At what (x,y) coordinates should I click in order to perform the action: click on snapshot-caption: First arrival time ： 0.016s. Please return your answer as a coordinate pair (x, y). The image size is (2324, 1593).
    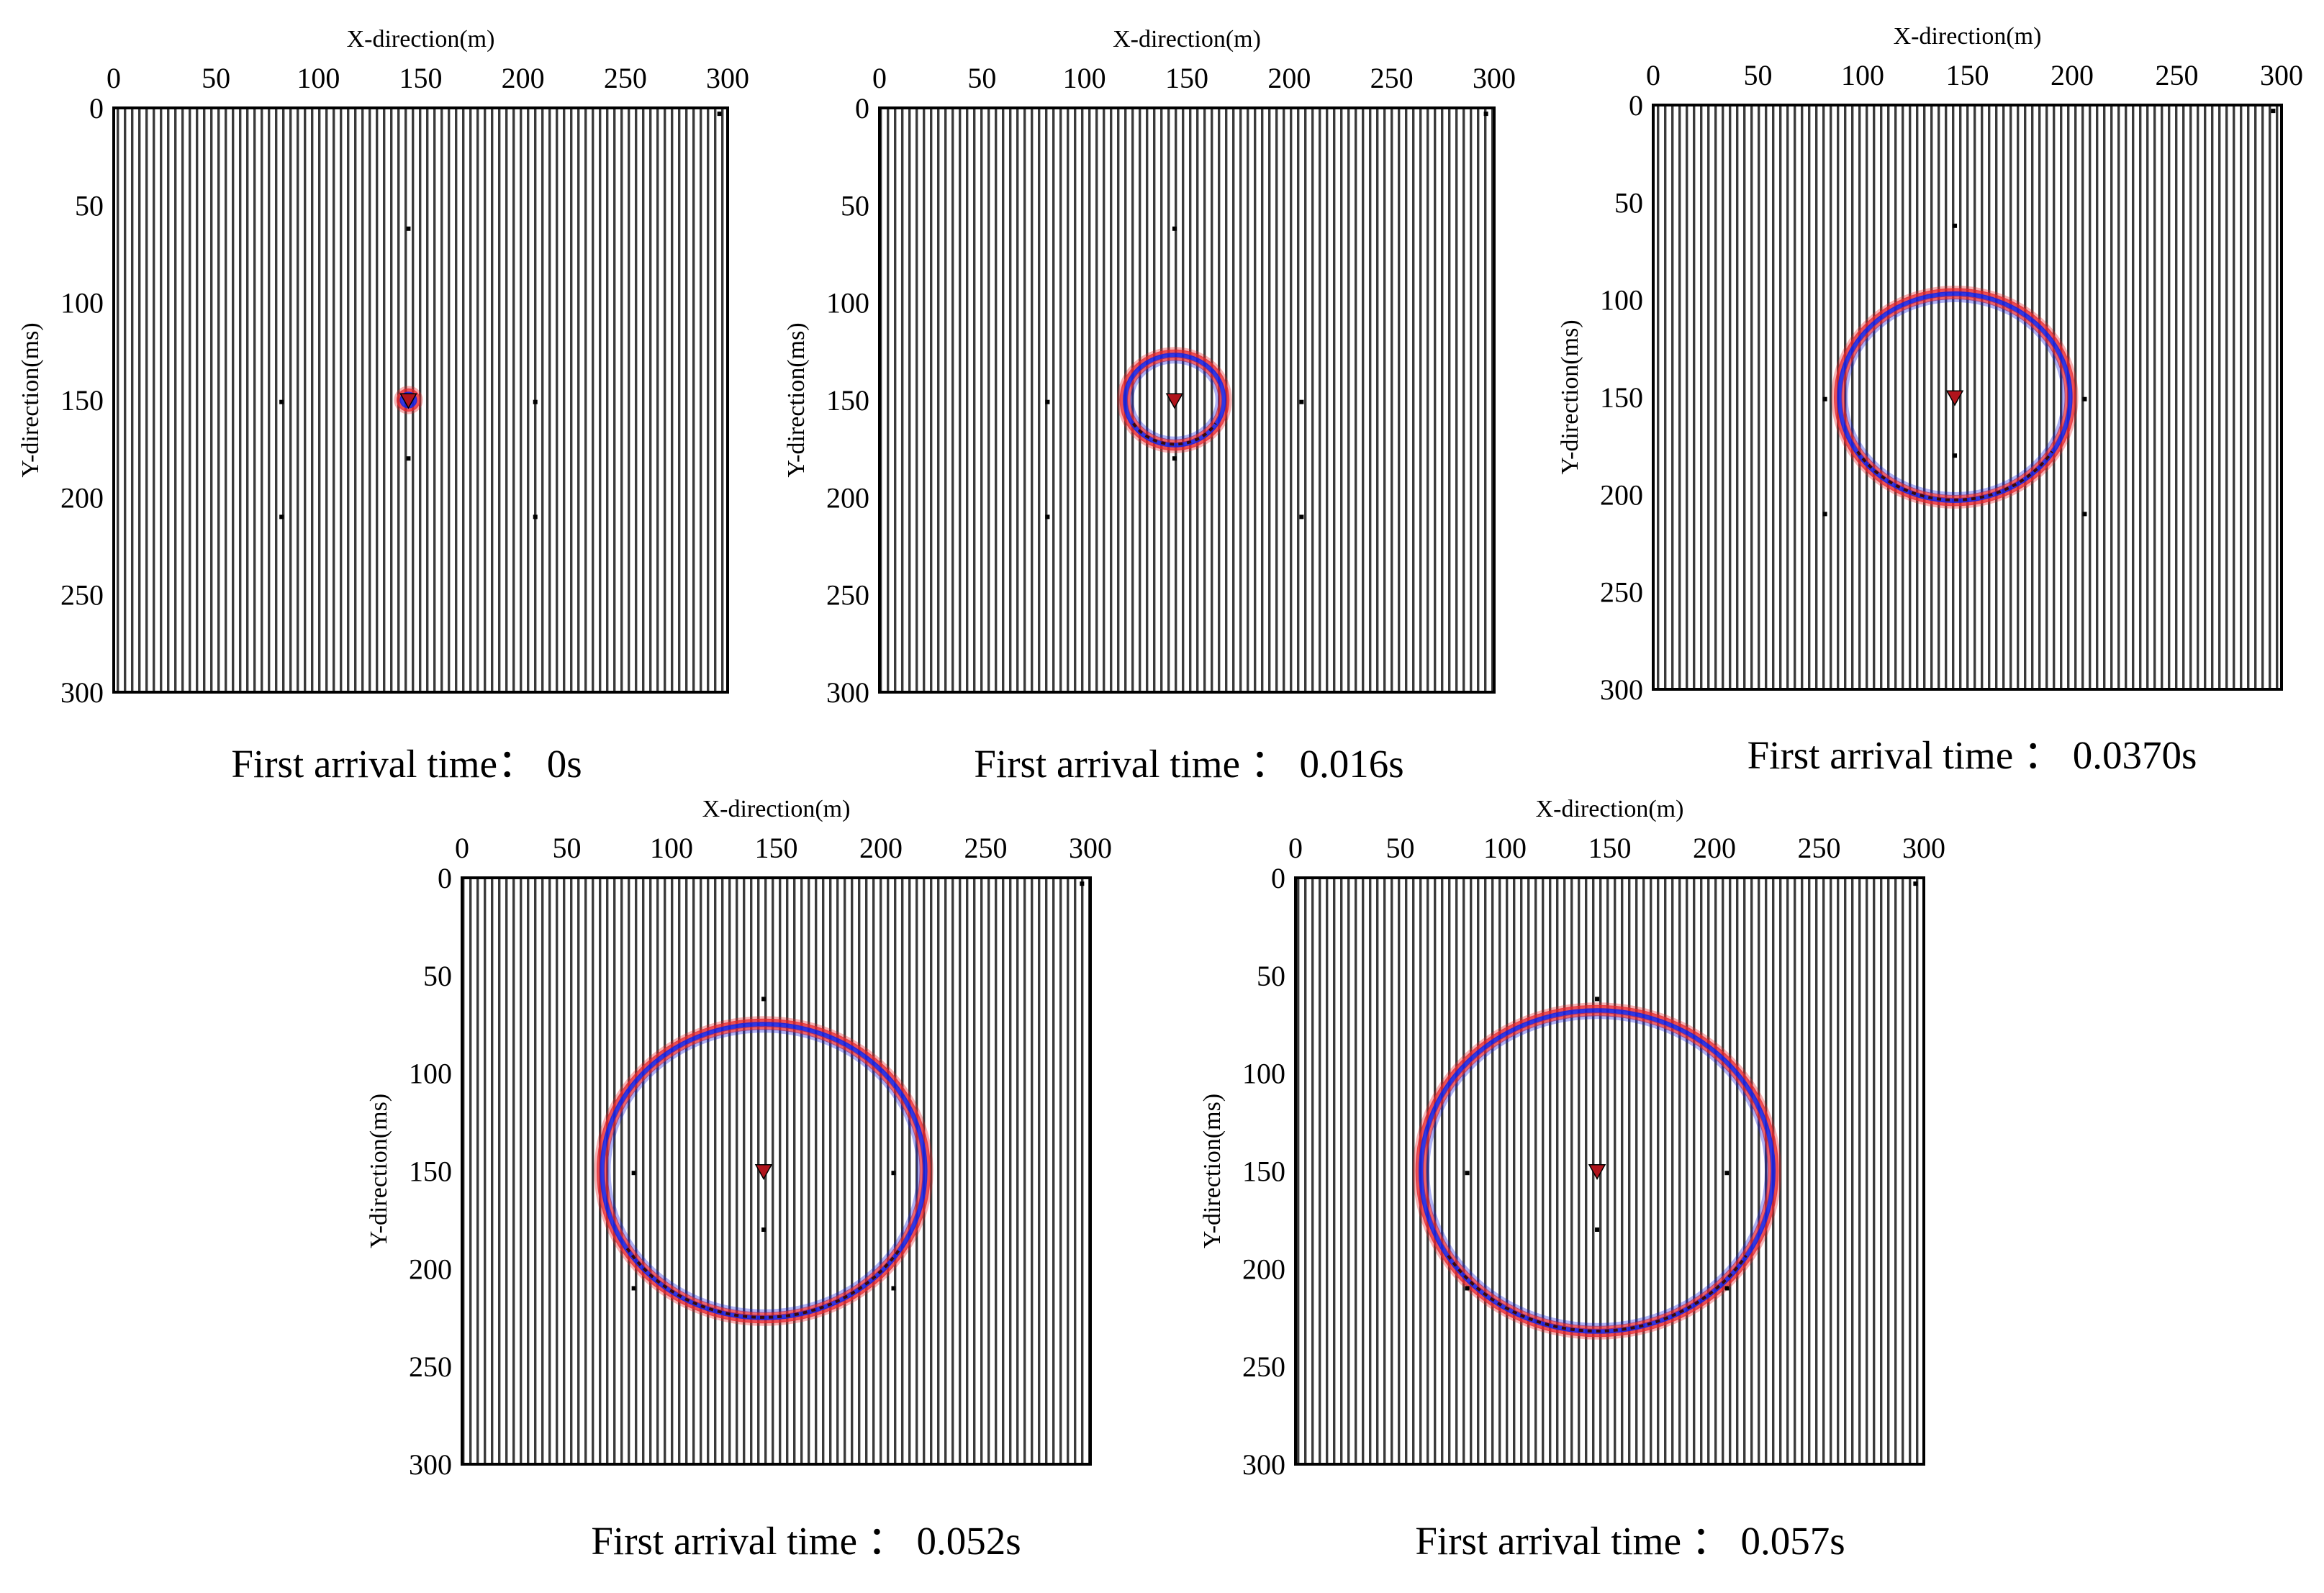
    Looking at the image, I should click on (1188, 764).